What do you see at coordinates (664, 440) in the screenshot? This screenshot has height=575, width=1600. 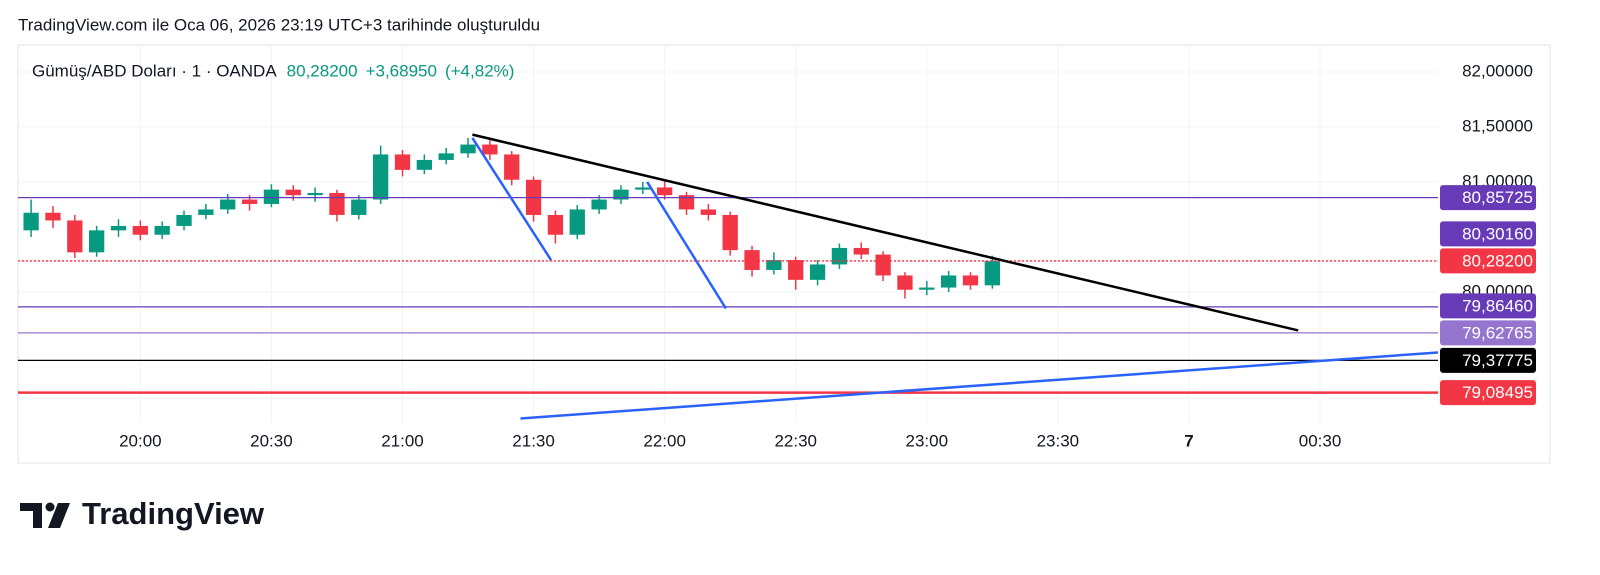 I see `x-tick-label: 22:00` at bounding box center [664, 440].